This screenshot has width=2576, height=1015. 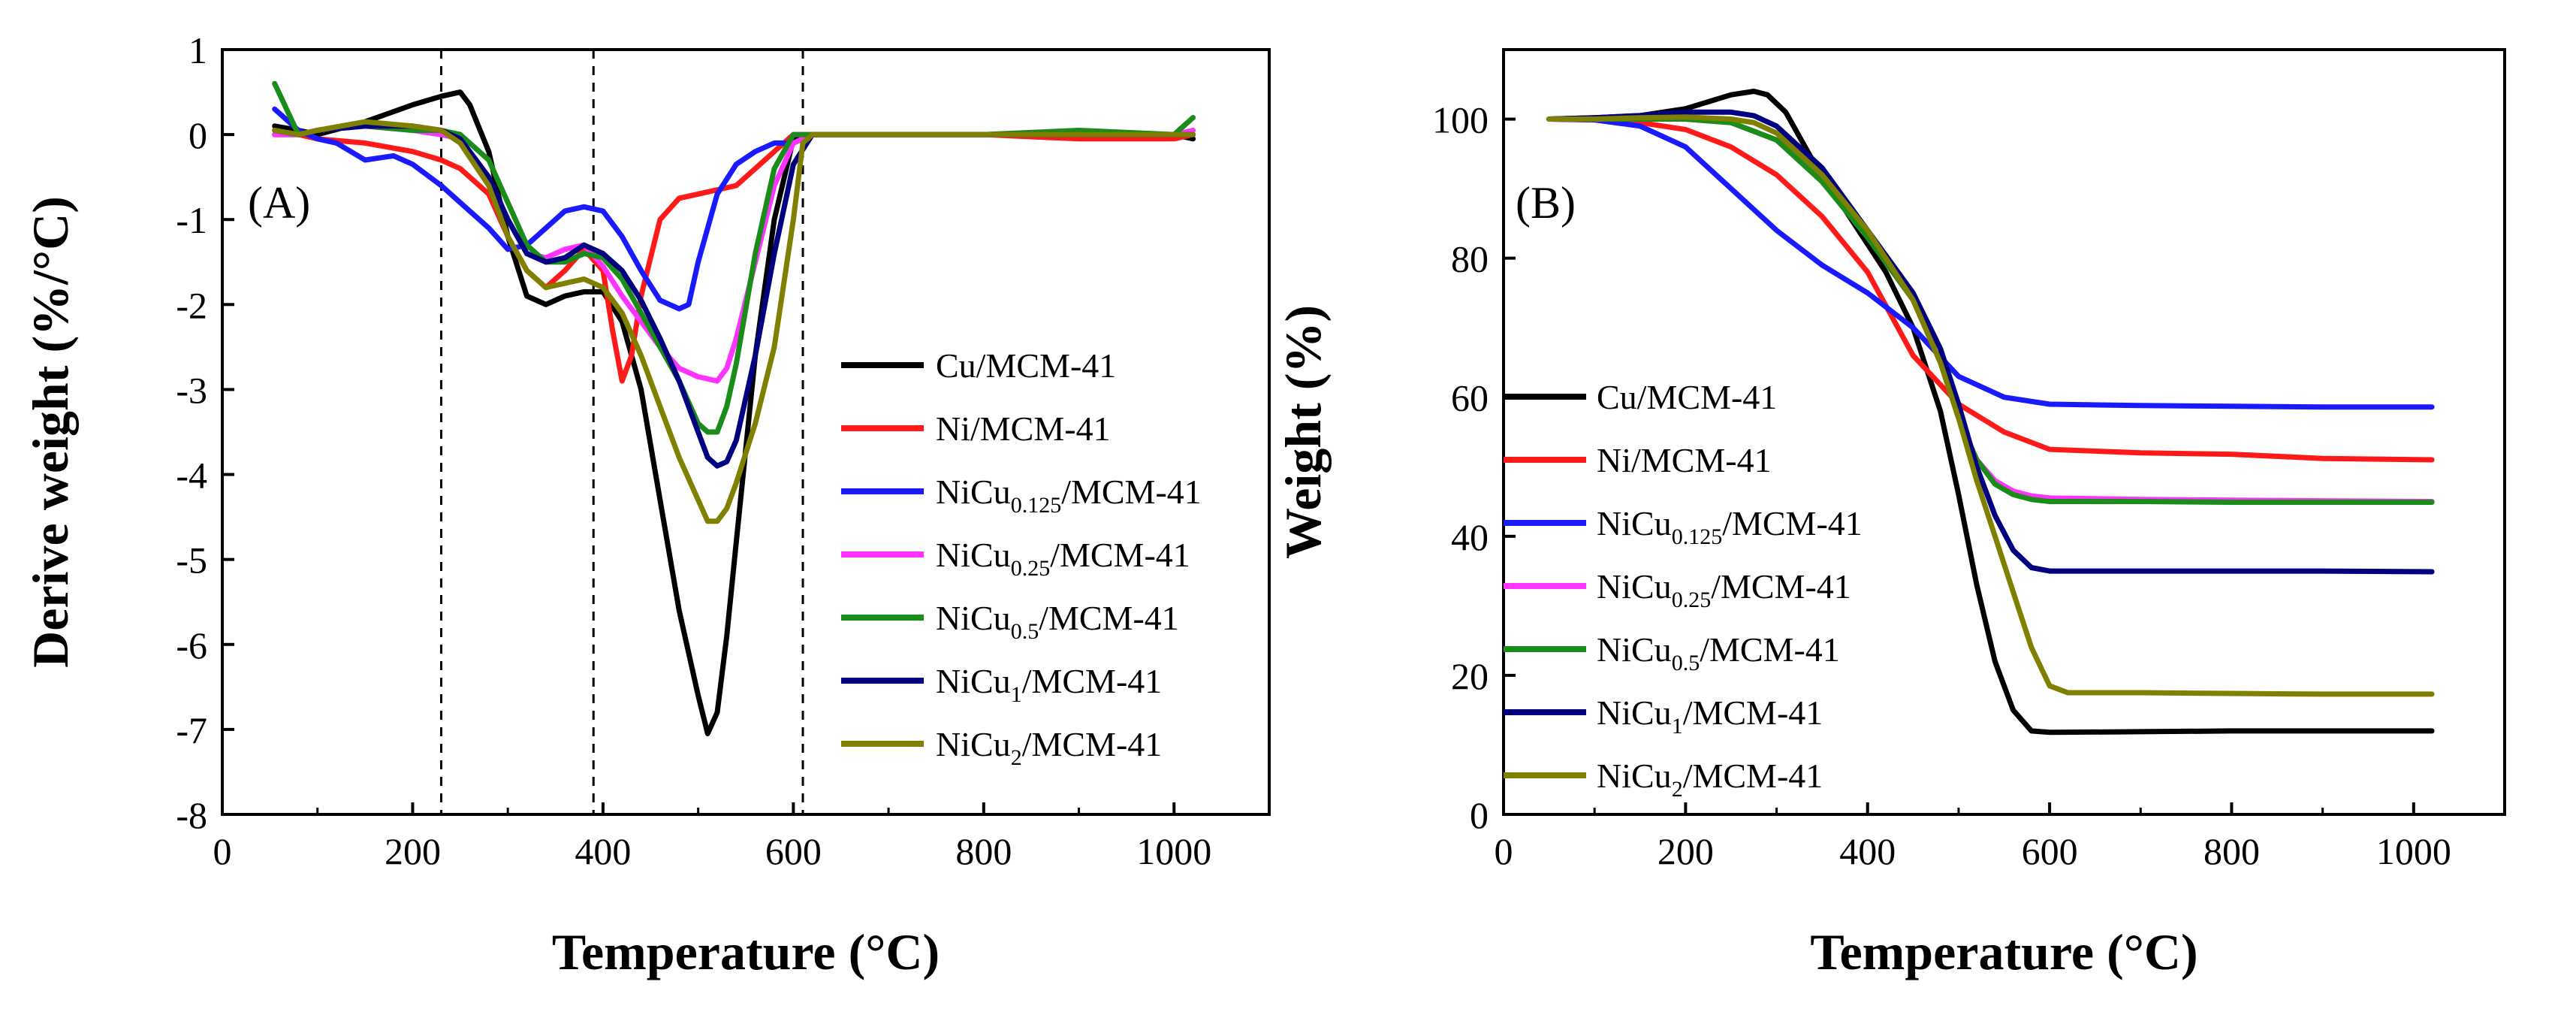 I want to click on panel-a-y-tick-label: -8, so click(x=192, y=815).